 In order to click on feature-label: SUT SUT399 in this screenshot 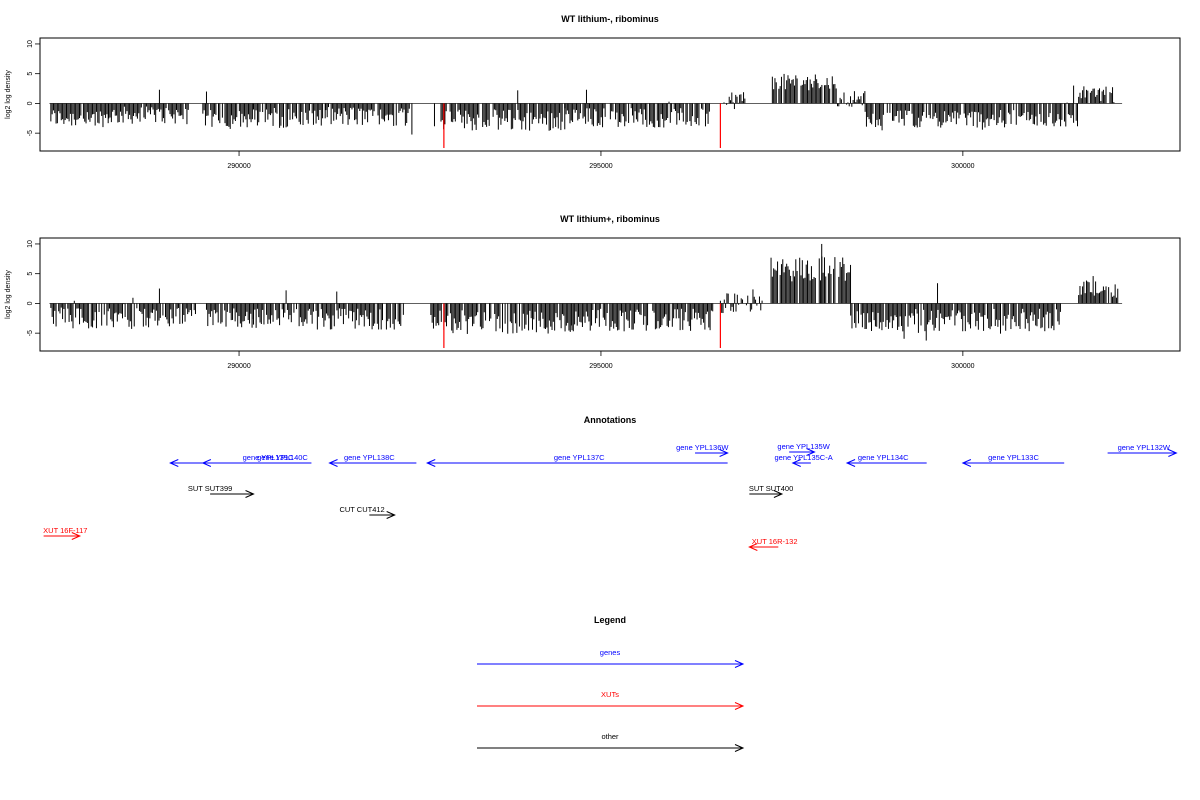, I will do `click(210, 488)`.